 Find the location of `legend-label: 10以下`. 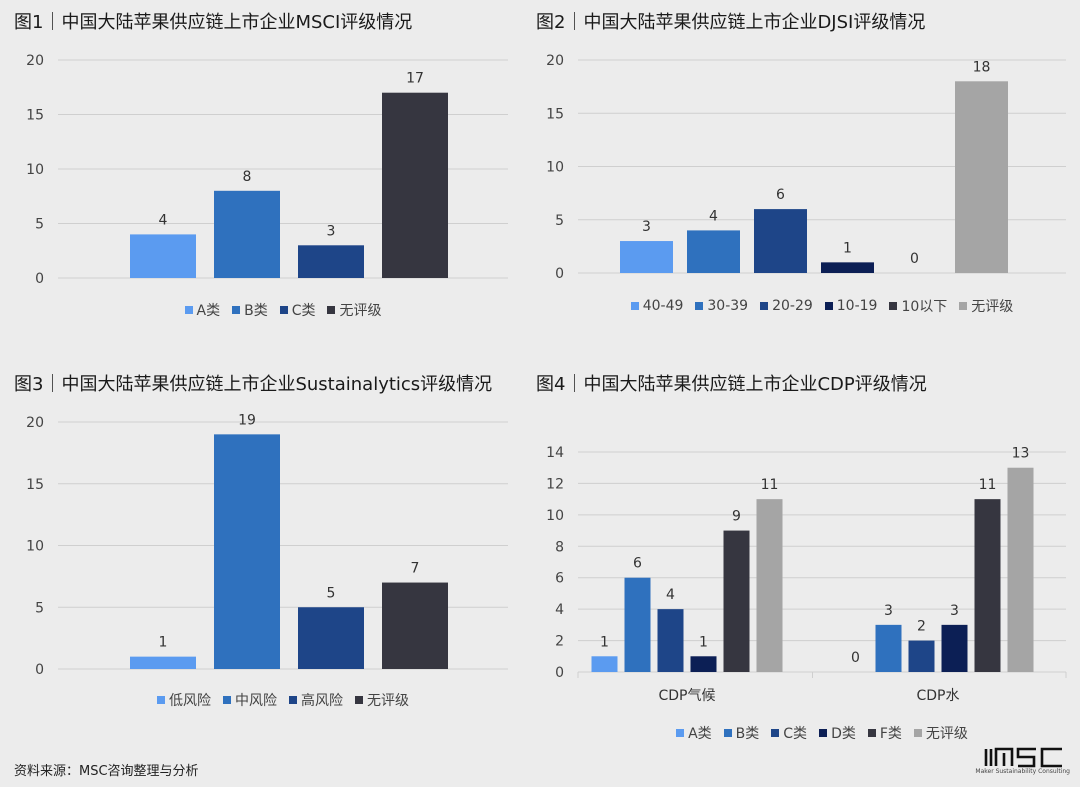

legend-label: 10以下 is located at coordinates (924, 307).